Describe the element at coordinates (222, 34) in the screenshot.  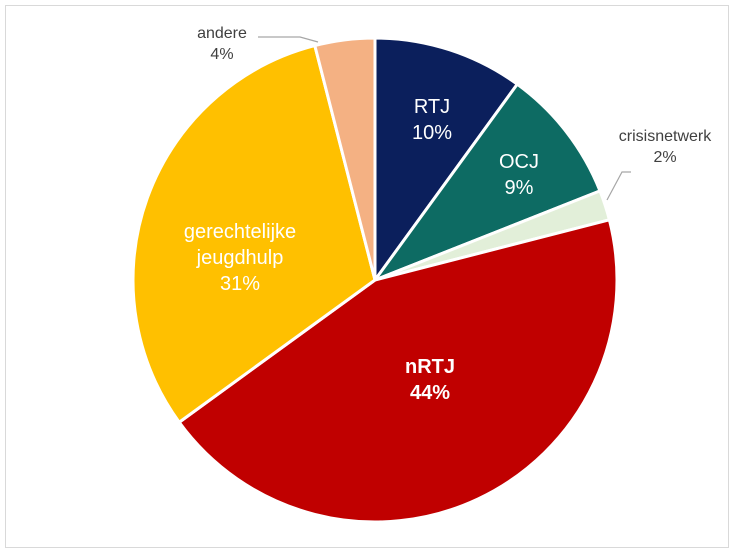
I see `category-label: andere` at that location.